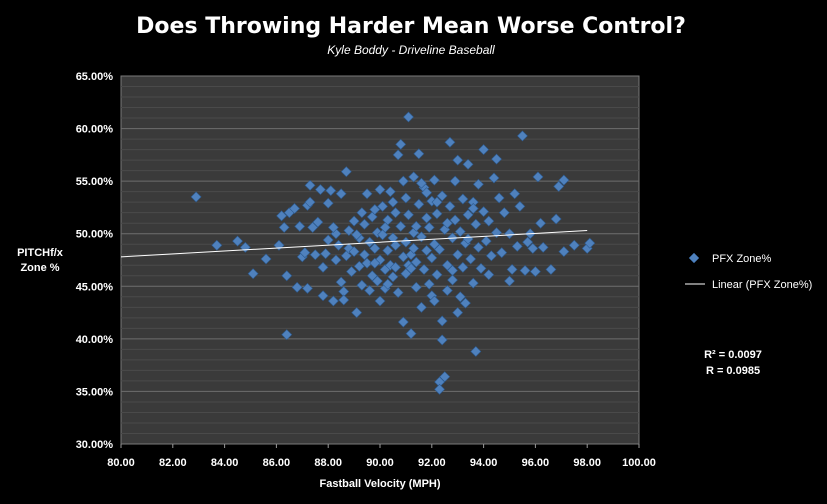  What do you see at coordinates (694, 258) in the screenshot?
I see `legend-marker-diamond` at bounding box center [694, 258].